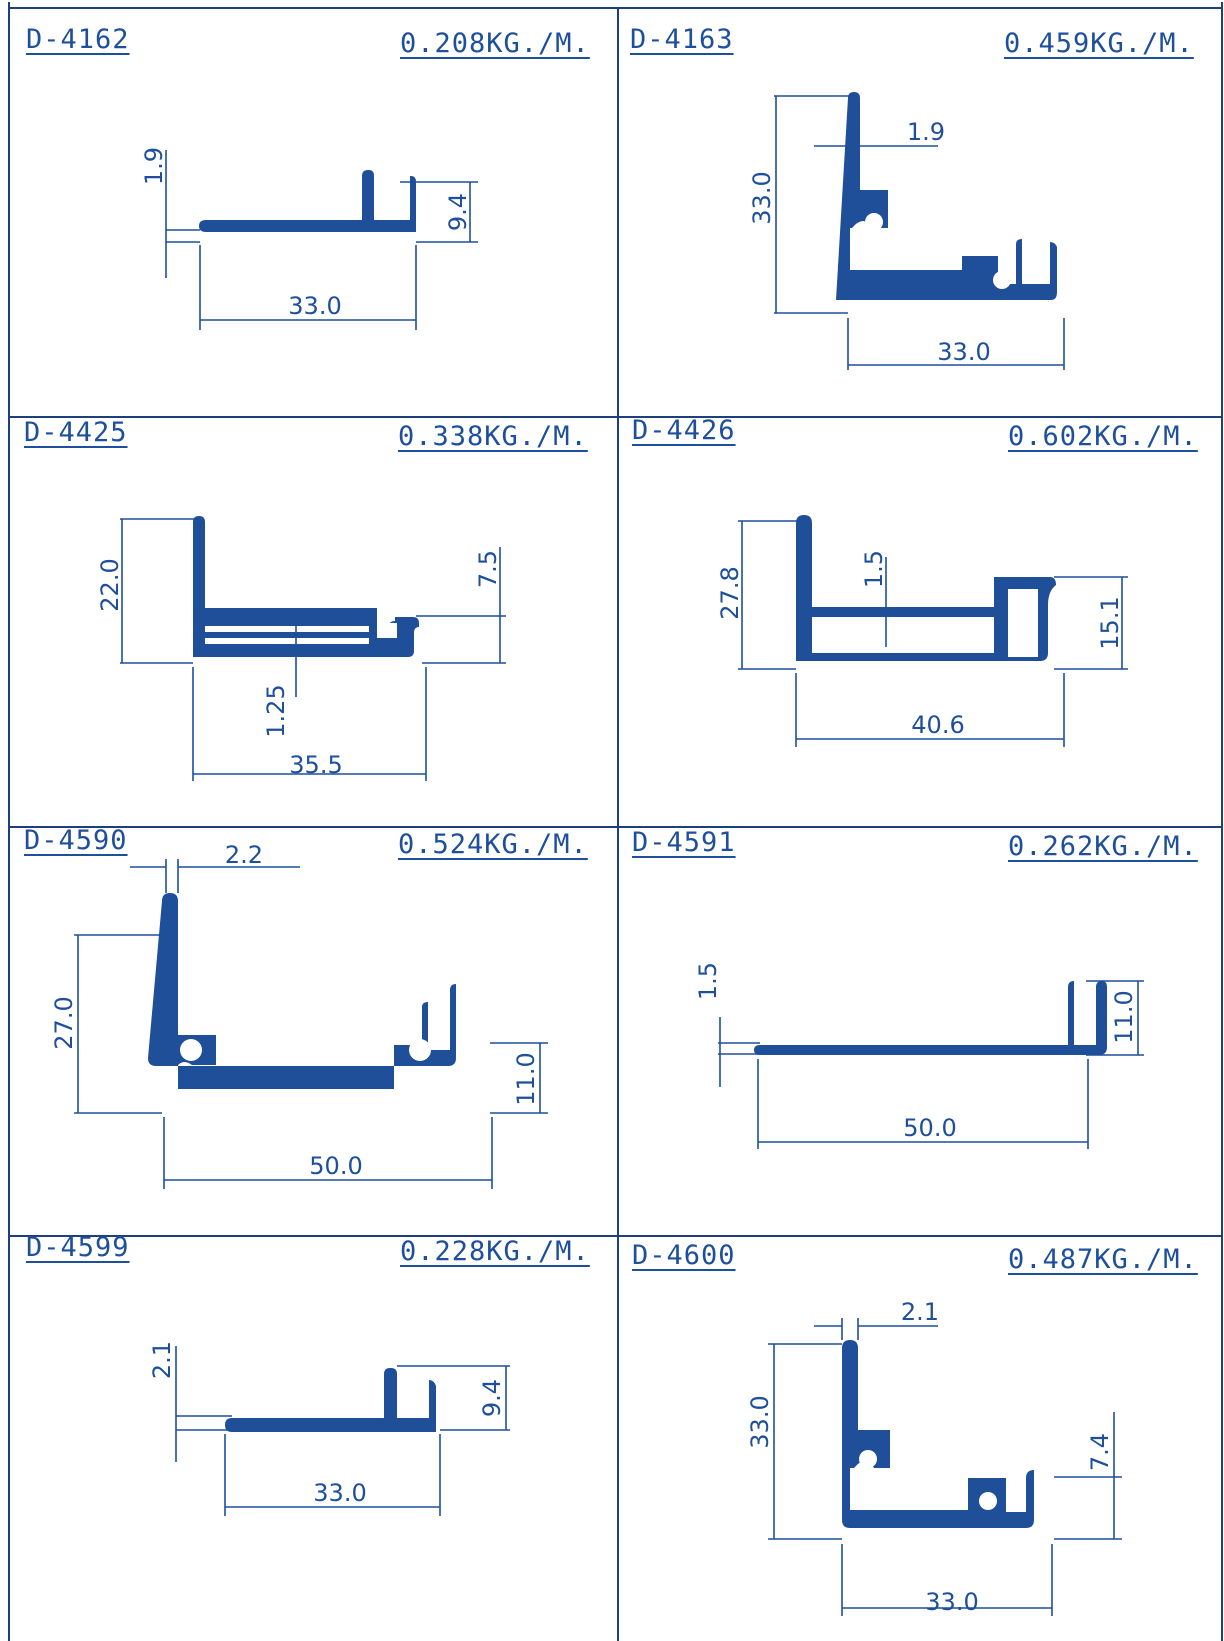 The width and height of the screenshot is (1224, 1641). I want to click on profile-weight: 0.228KG./M., so click(495, 1251).